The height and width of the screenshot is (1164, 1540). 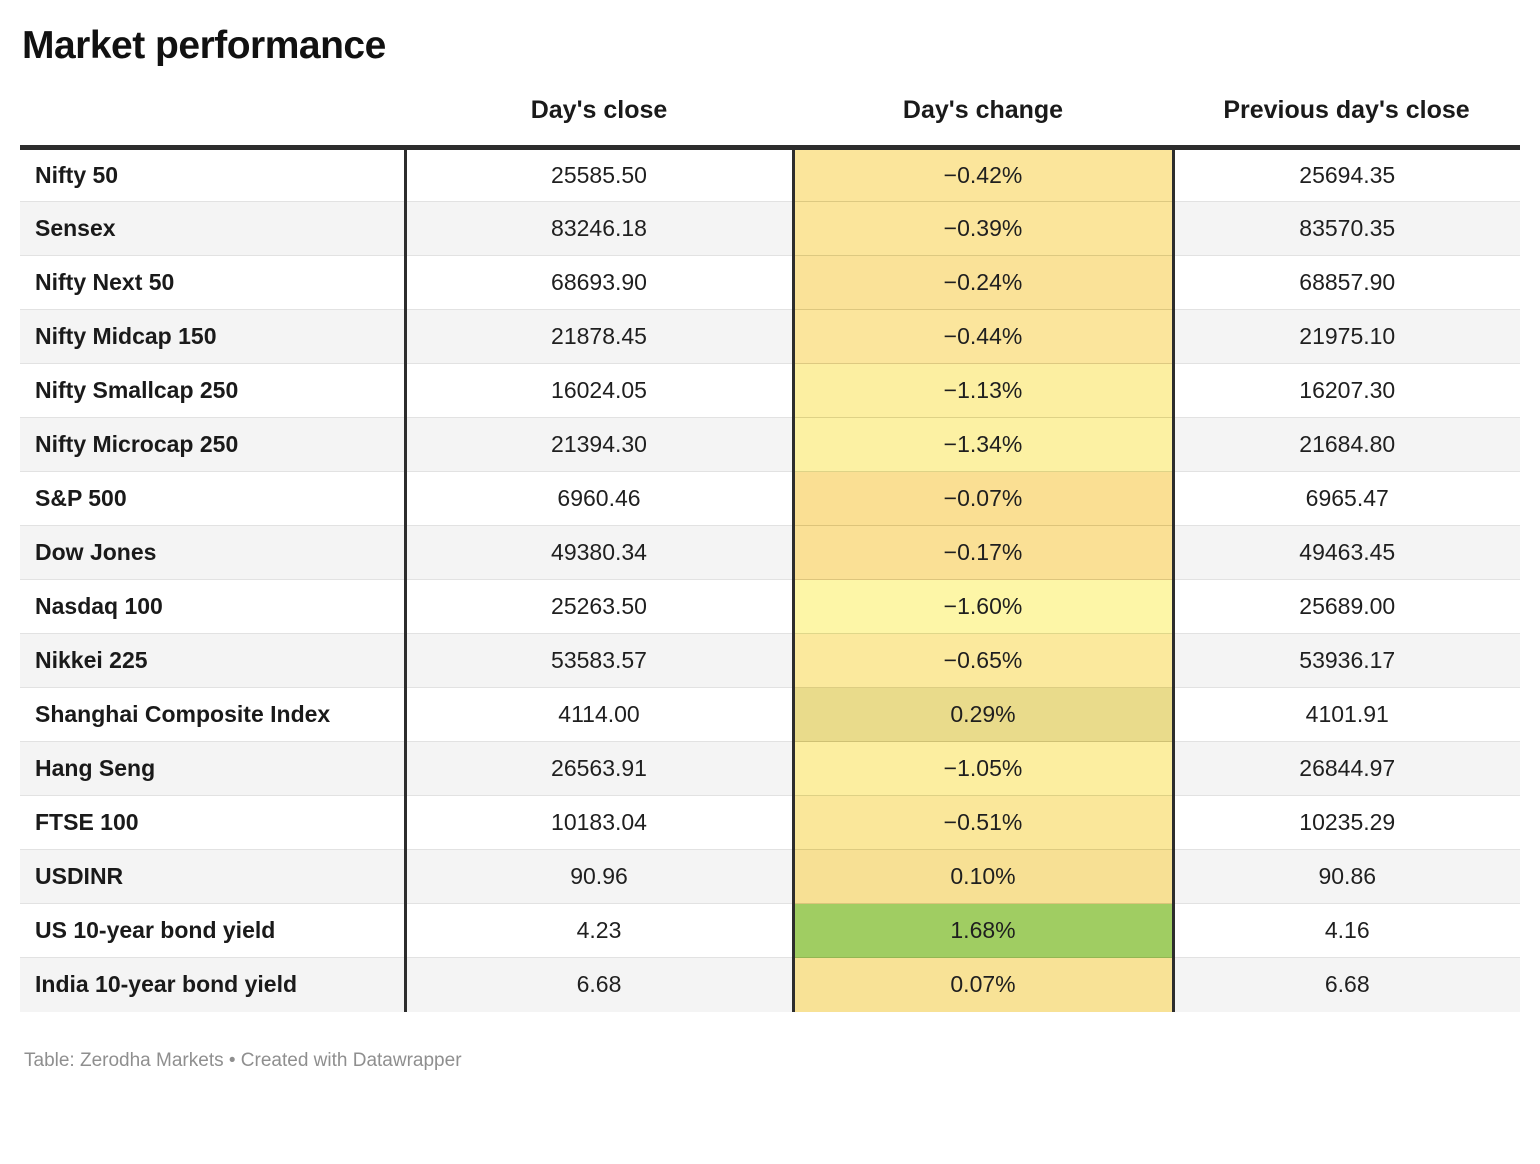 I want to click on table-row: US 10-year bond yield 4.23 1.68% 4.16, so click(x=770, y=930).